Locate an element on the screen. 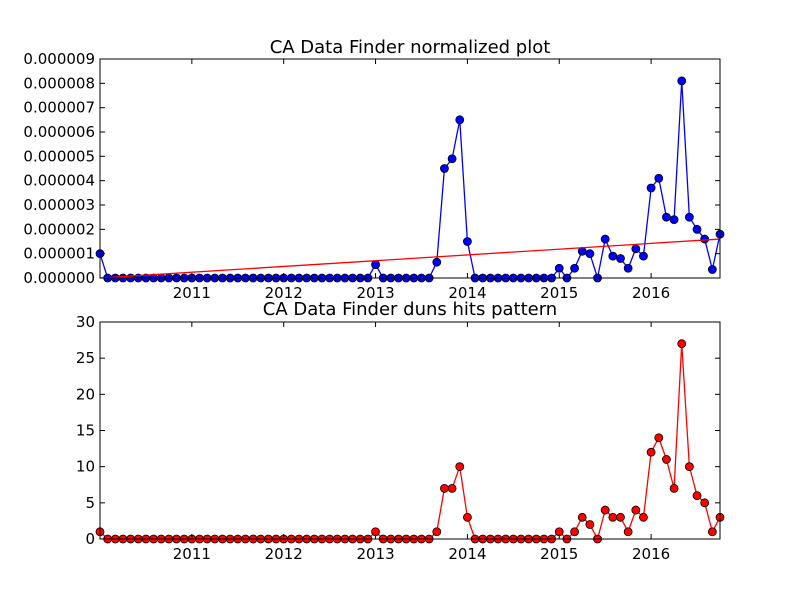 The image size is (800, 600). bottom-chart-y-tick-label: 20 is located at coordinates (85, 394).